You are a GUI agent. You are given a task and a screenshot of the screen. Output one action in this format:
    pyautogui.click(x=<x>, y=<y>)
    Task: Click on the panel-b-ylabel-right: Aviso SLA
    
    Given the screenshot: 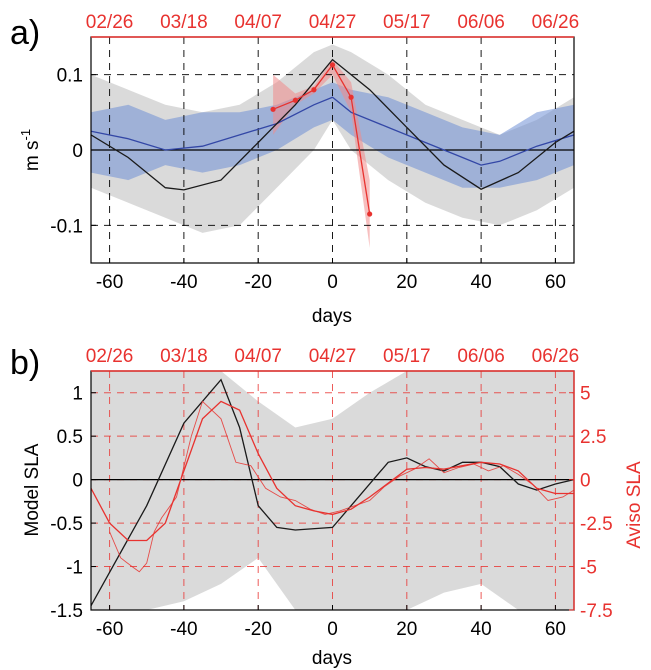 What is the action you would take?
    pyautogui.click(x=634, y=505)
    